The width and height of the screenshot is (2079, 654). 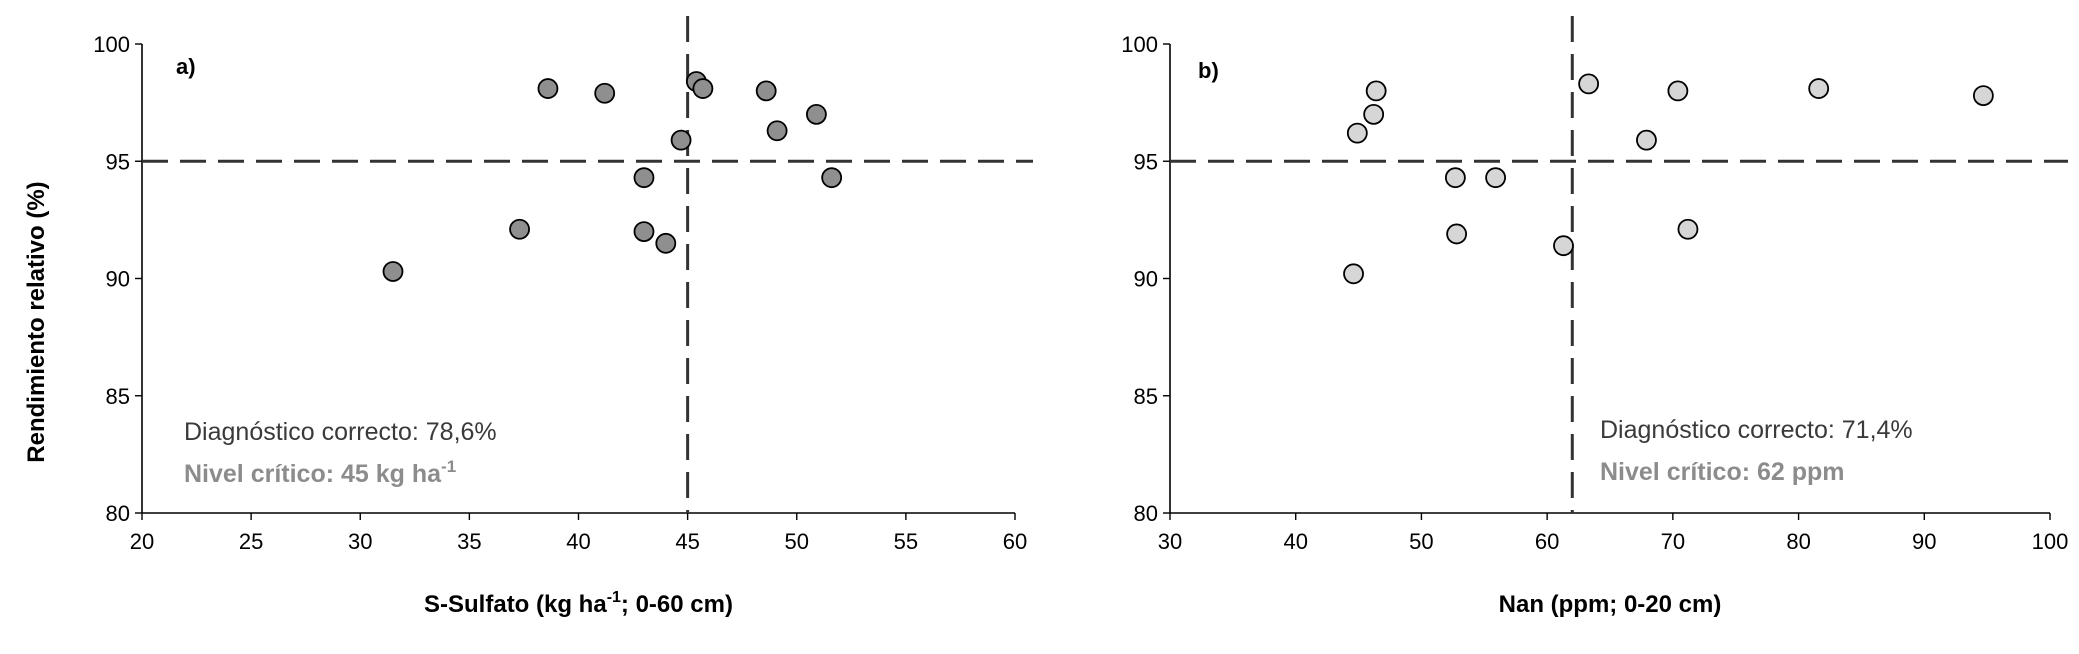 I want to click on x-axis-title-main: S-Sulfato (kg ha, so click(x=515, y=604).